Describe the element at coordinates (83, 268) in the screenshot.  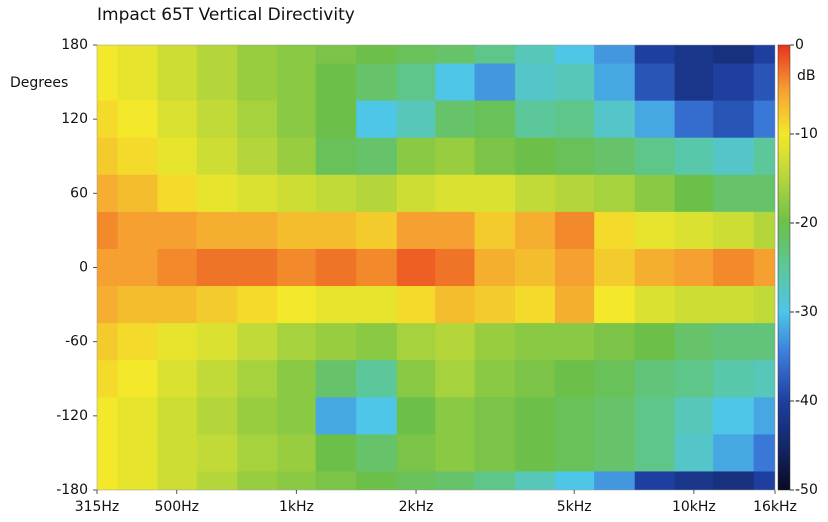
I see `y-tick-label: 0` at that location.